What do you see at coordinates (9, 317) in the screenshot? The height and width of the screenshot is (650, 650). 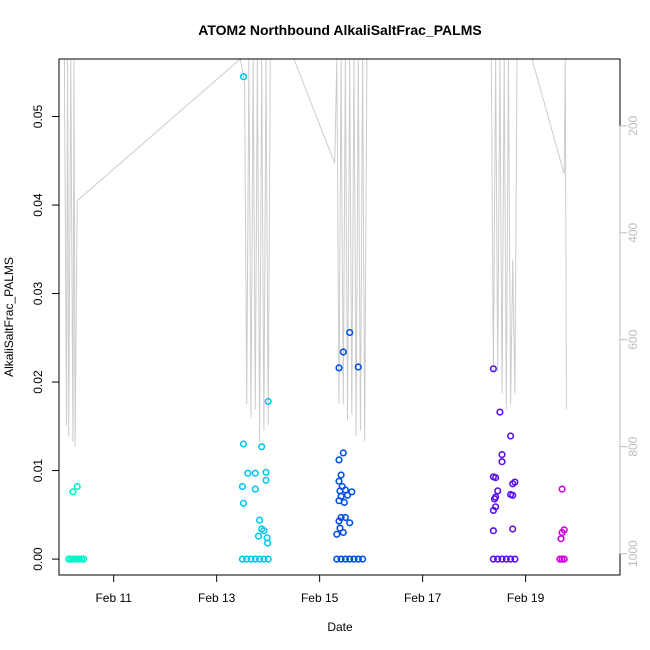 I see `y-axis-label: AlkaliSaltFrac_PALMS` at bounding box center [9, 317].